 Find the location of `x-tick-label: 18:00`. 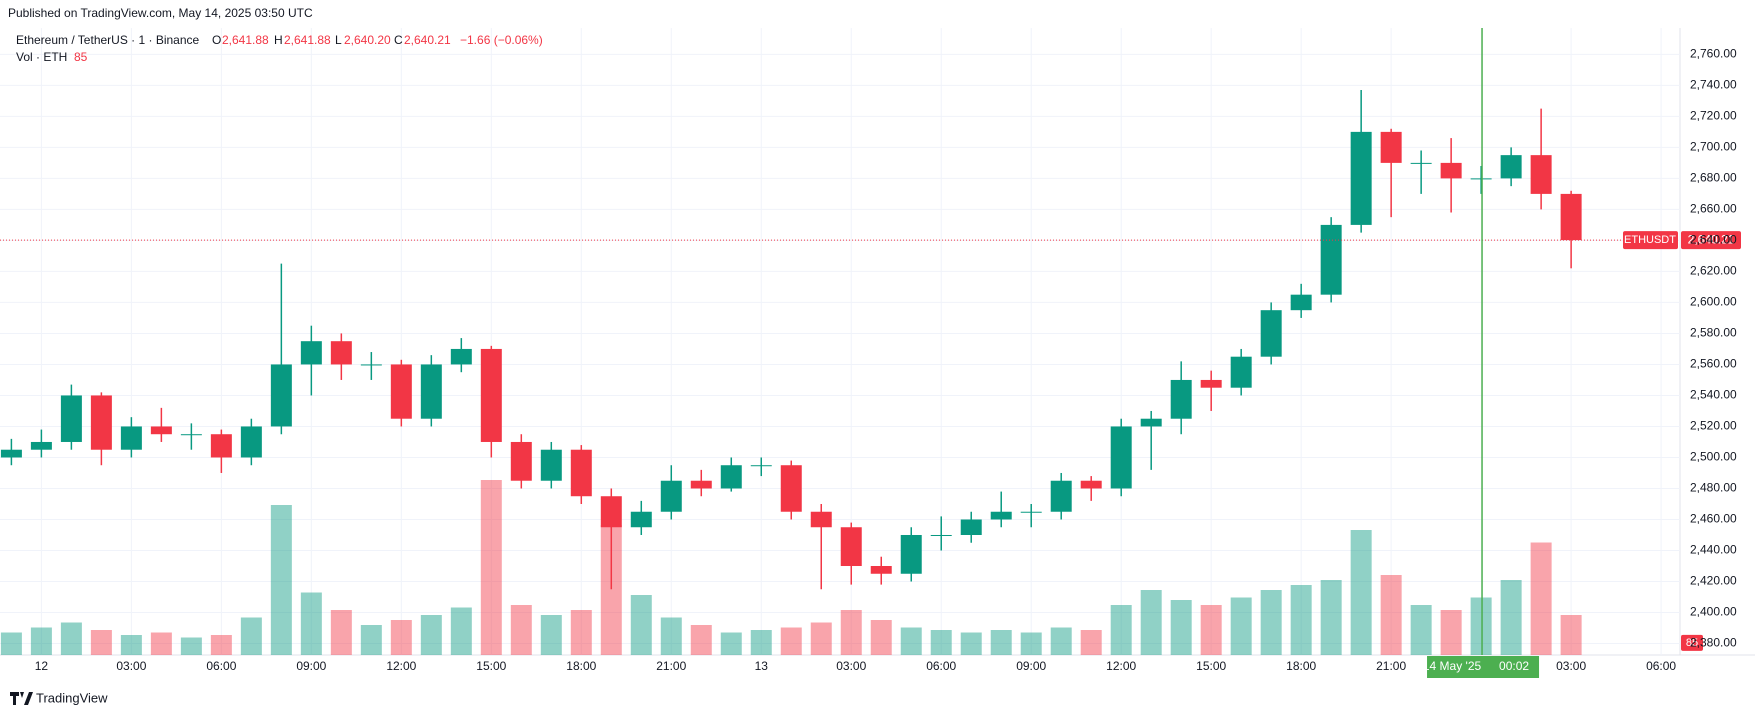

x-tick-label: 18:00 is located at coordinates (1301, 666).